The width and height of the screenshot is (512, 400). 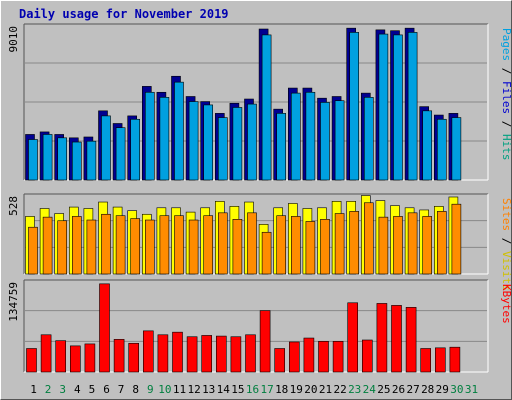 I want to click on day-label: 25, so click(x=383, y=389).